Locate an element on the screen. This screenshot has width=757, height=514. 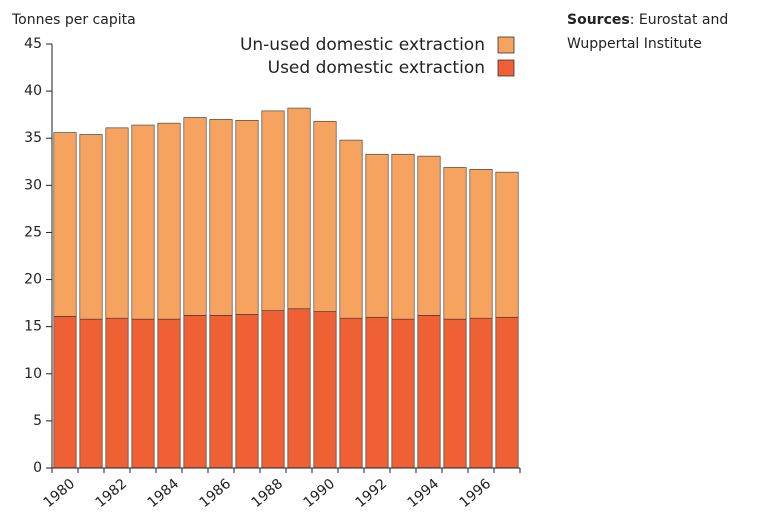
y-tick-label: 45 is located at coordinates (33, 44).